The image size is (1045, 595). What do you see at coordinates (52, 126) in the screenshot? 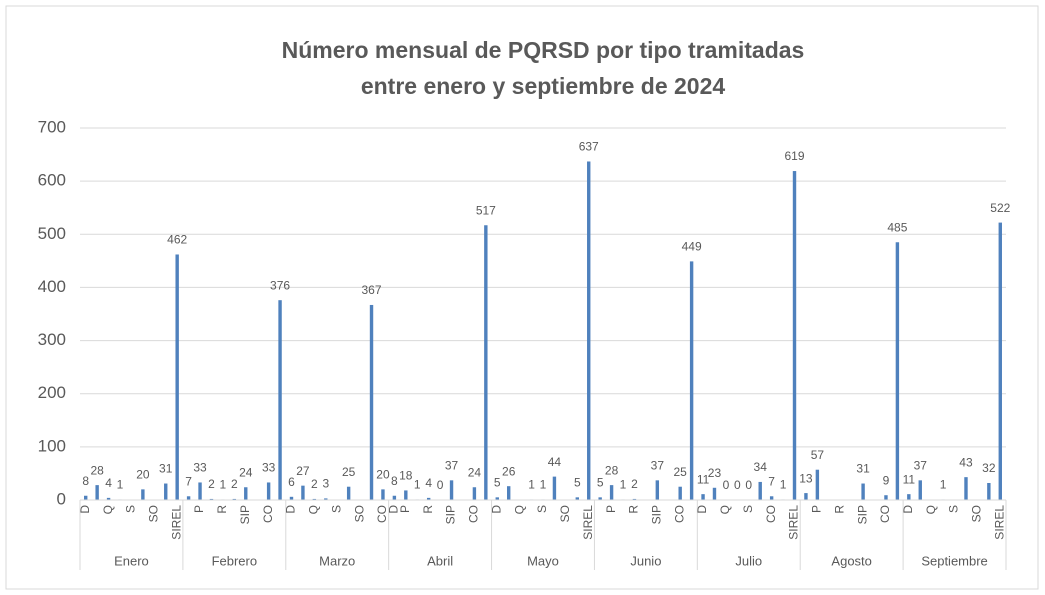
I see `y-tick-label: 700` at bounding box center [52, 126].